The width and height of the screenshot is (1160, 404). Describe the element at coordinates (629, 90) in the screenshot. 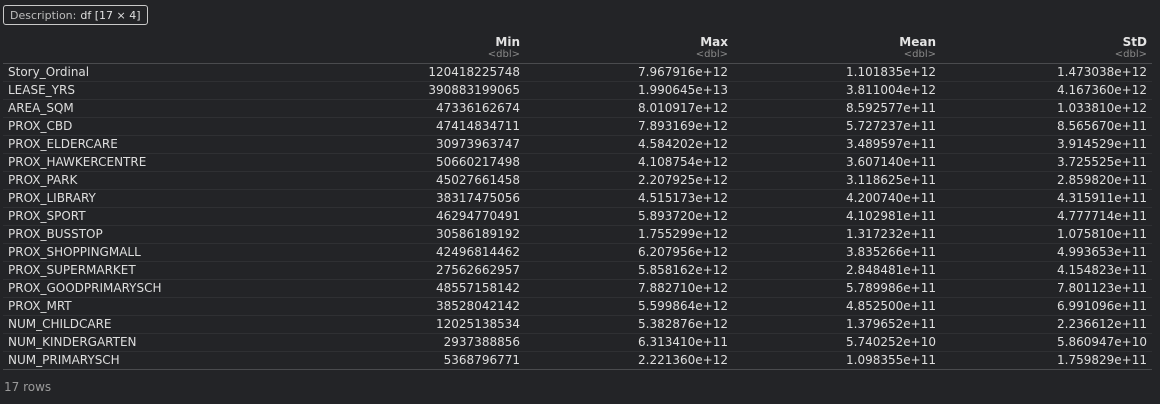

I see `max-cell: 1.990645e+13` at that location.